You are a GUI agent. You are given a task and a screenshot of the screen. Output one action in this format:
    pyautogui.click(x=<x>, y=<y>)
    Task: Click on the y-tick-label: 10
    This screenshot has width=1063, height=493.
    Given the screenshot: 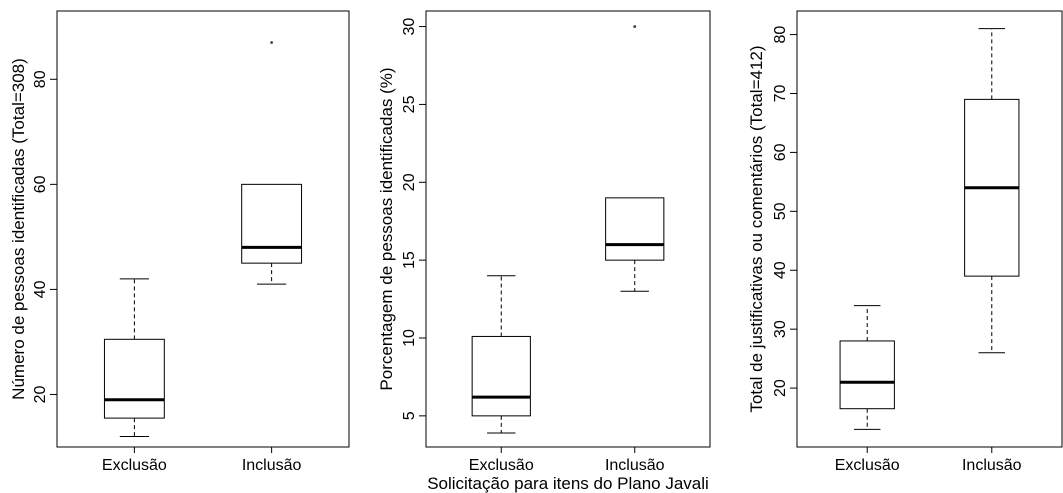 What is the action you would take?
    pyautogui.click(x=409, y=338)
    